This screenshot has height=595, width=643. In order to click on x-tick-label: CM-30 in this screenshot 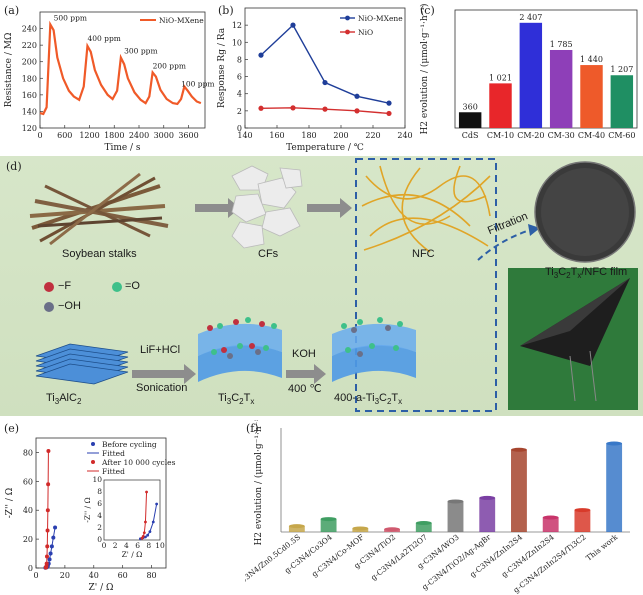, I will do `click(561, 135)`.